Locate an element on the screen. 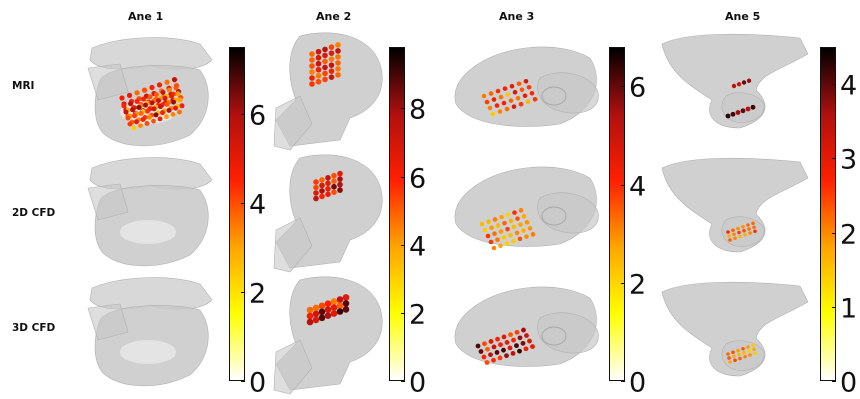 This screenshot has width=860, height=399. row-label-2d-cfd: 2D CFD is located at coordinates (34, 213).